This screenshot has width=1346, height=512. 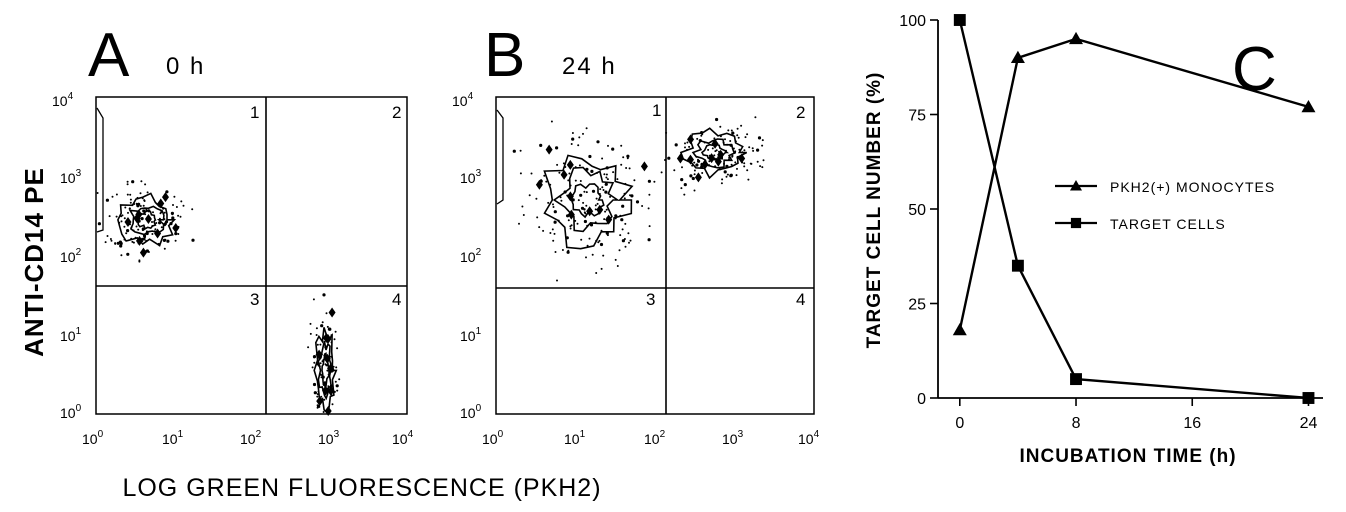 What do you see at coordinates (1076, 423) in the screenshot?
I see `x-tick-label: 8` at bounding box center [1076, 423].